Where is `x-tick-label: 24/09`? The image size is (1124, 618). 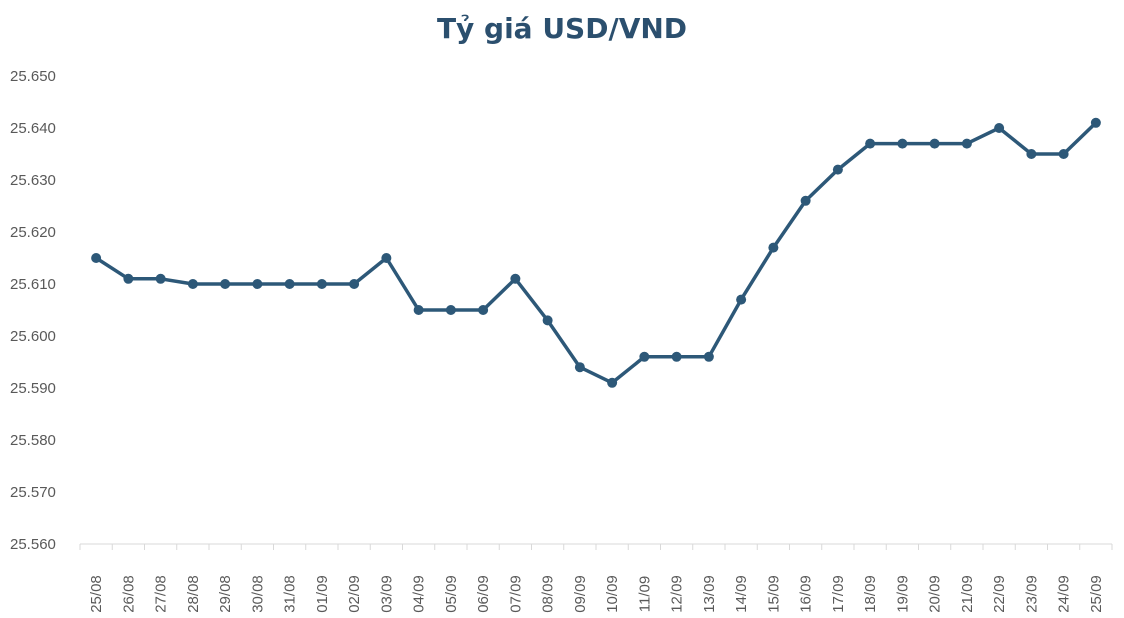
x-tick-label: 24/09 is located at coordinates (1064, 594).